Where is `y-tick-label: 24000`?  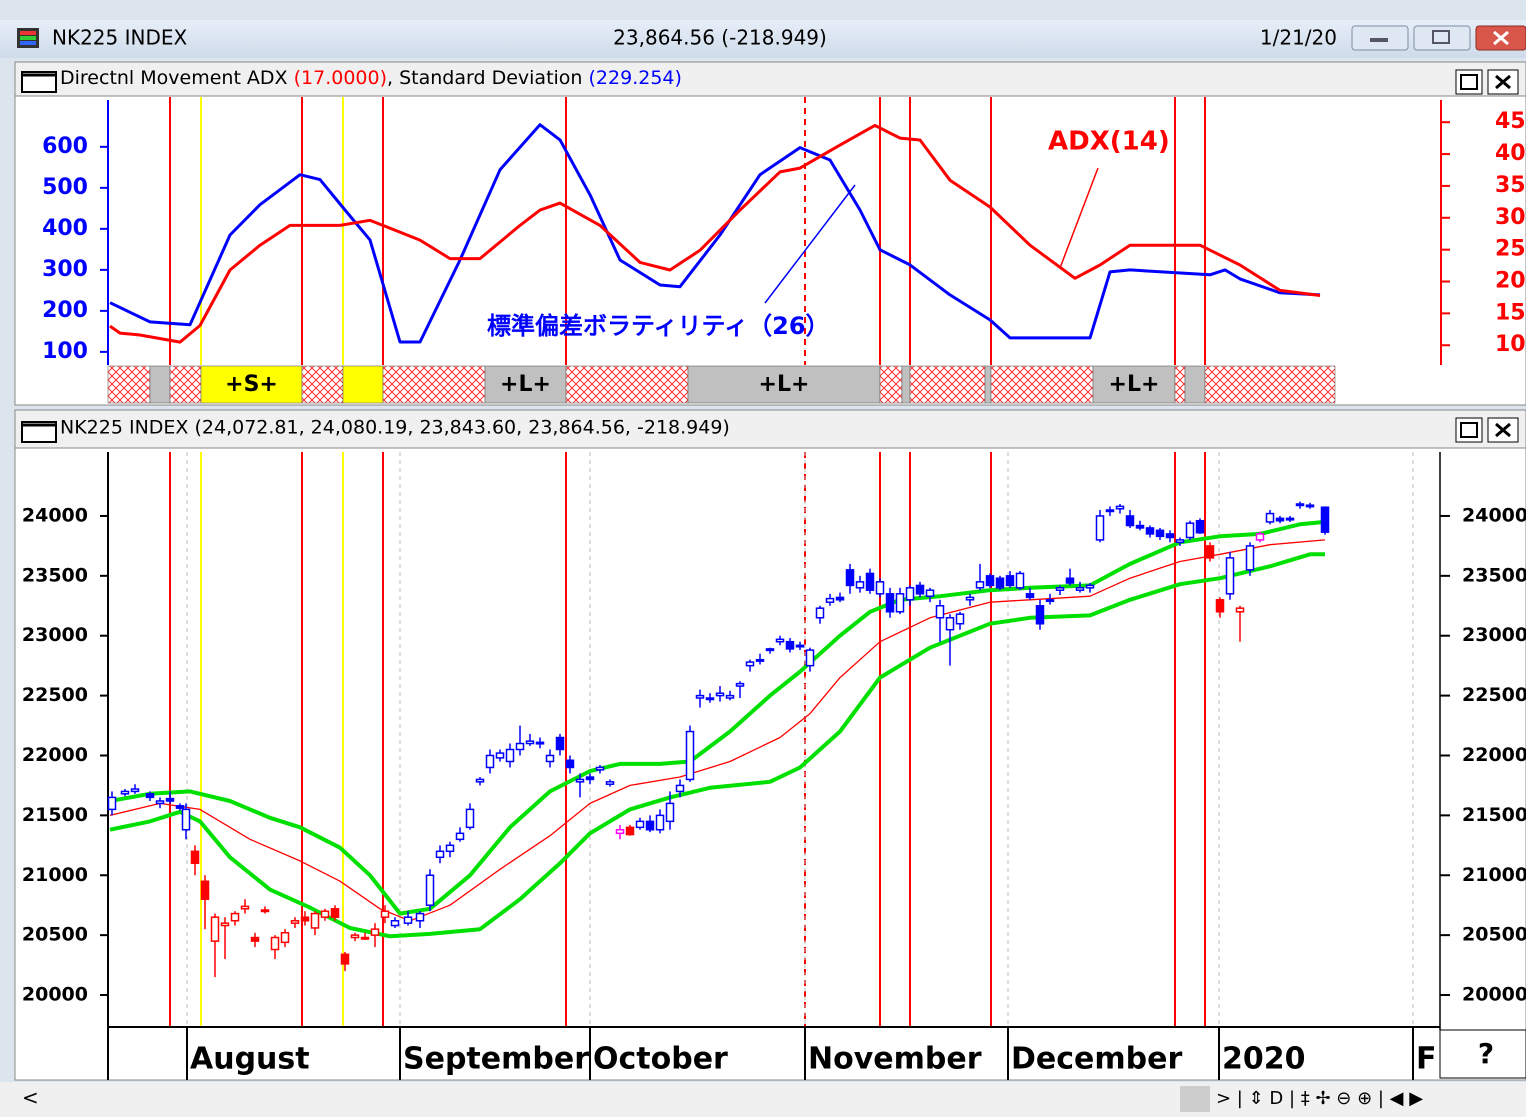 y-tick-label: 24000 is located at coordinates (55, 515).